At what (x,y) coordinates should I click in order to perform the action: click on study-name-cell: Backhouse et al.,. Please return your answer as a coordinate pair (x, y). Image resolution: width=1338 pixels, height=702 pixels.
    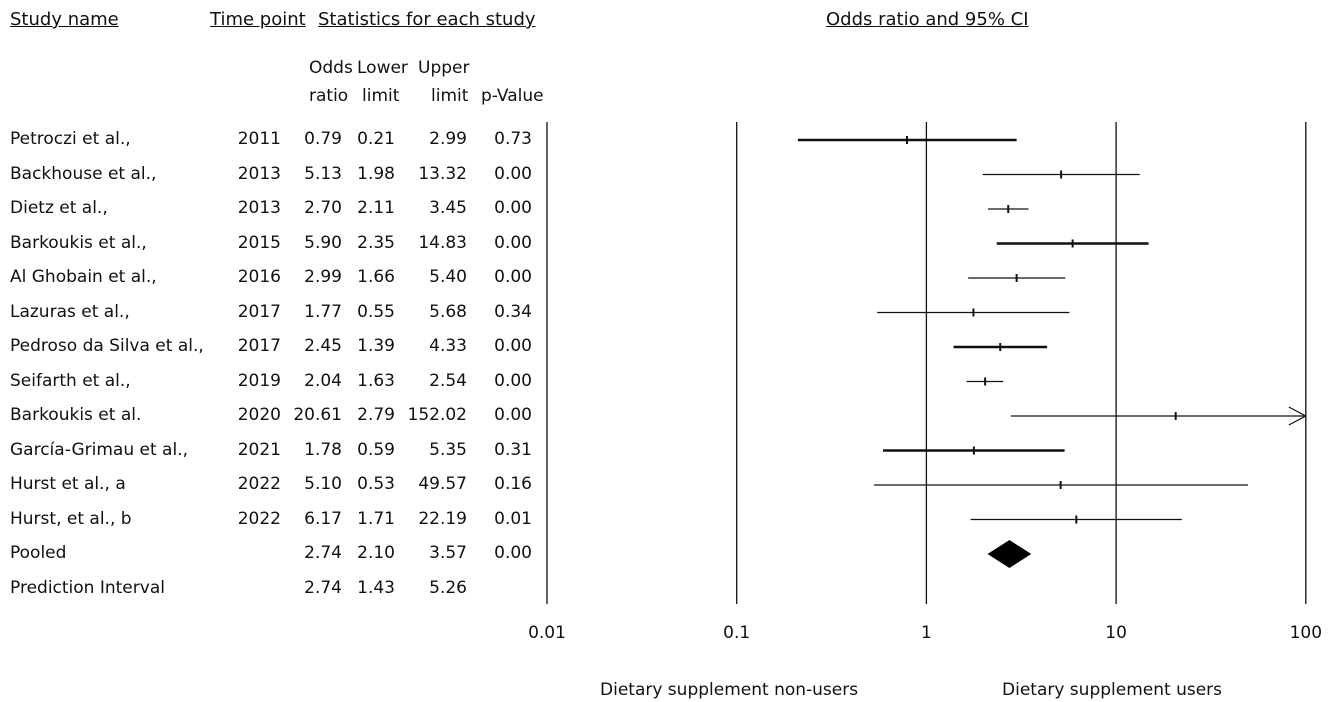
    Looking at the image, I should click on (83, 173).